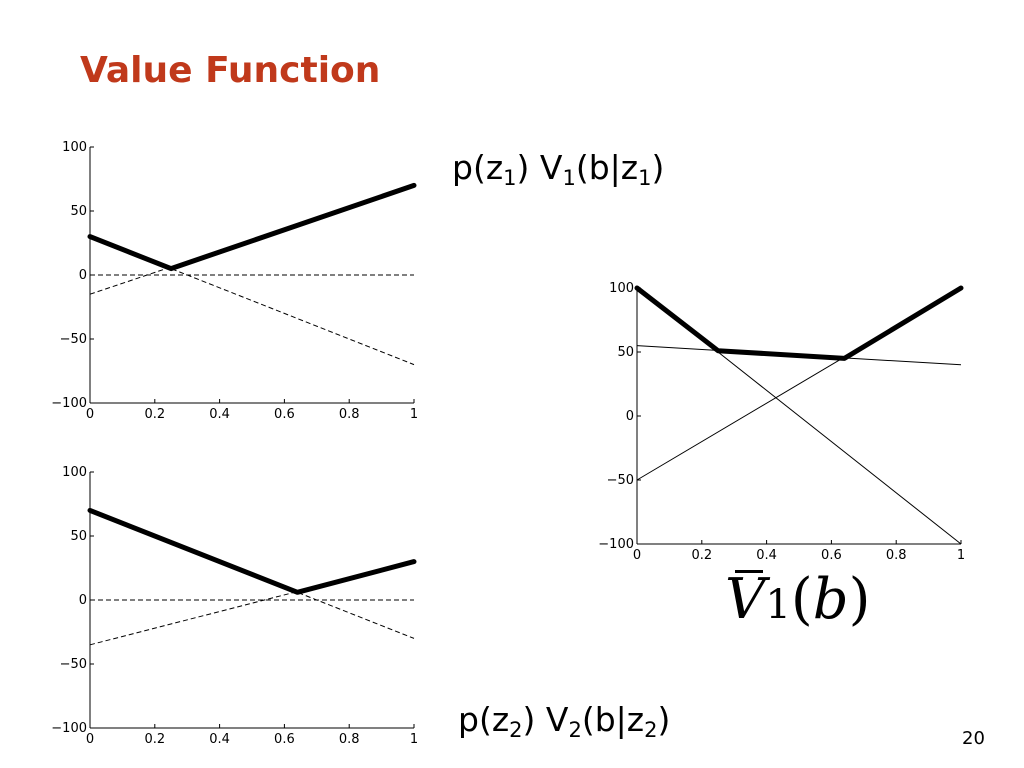  Describe the element at coordinates (749, 571) in the screenshot. I see `overline-bar` at that location.